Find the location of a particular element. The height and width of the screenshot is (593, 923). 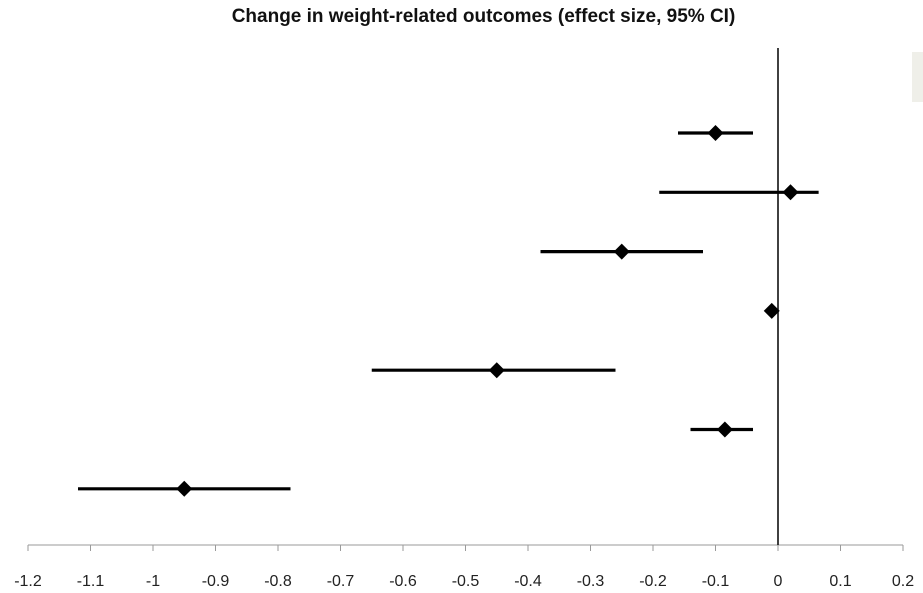

x-tick-label: -1 is located at coordinates (153, 581).